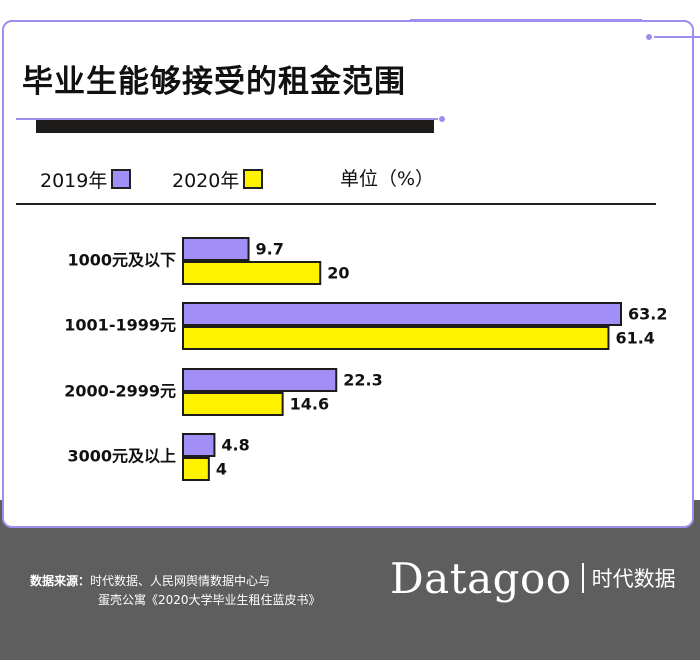 Image resolution: width=700 pixels, height=660 pixels. Describe the element at coordinates (442, 119) in the screenshot. I see `frame-dot-title` at that location.